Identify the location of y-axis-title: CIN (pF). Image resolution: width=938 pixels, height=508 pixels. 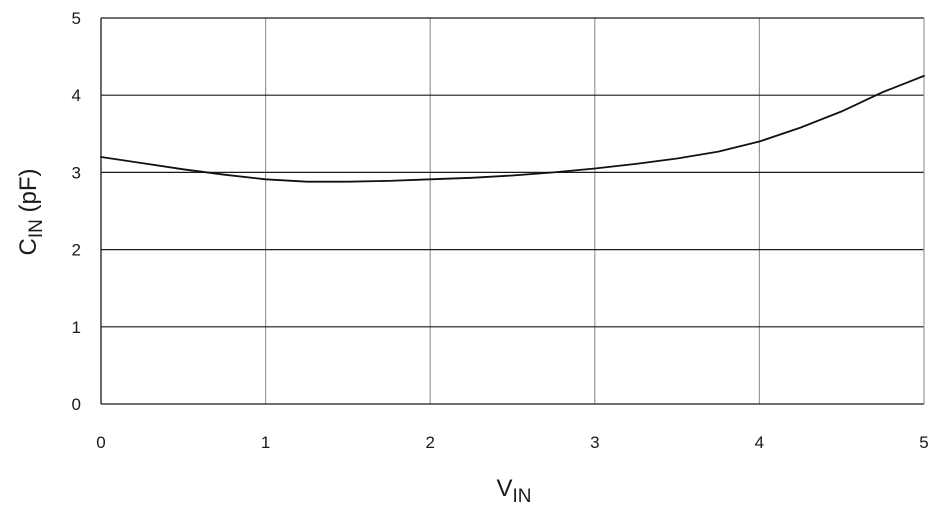
(31, 211).